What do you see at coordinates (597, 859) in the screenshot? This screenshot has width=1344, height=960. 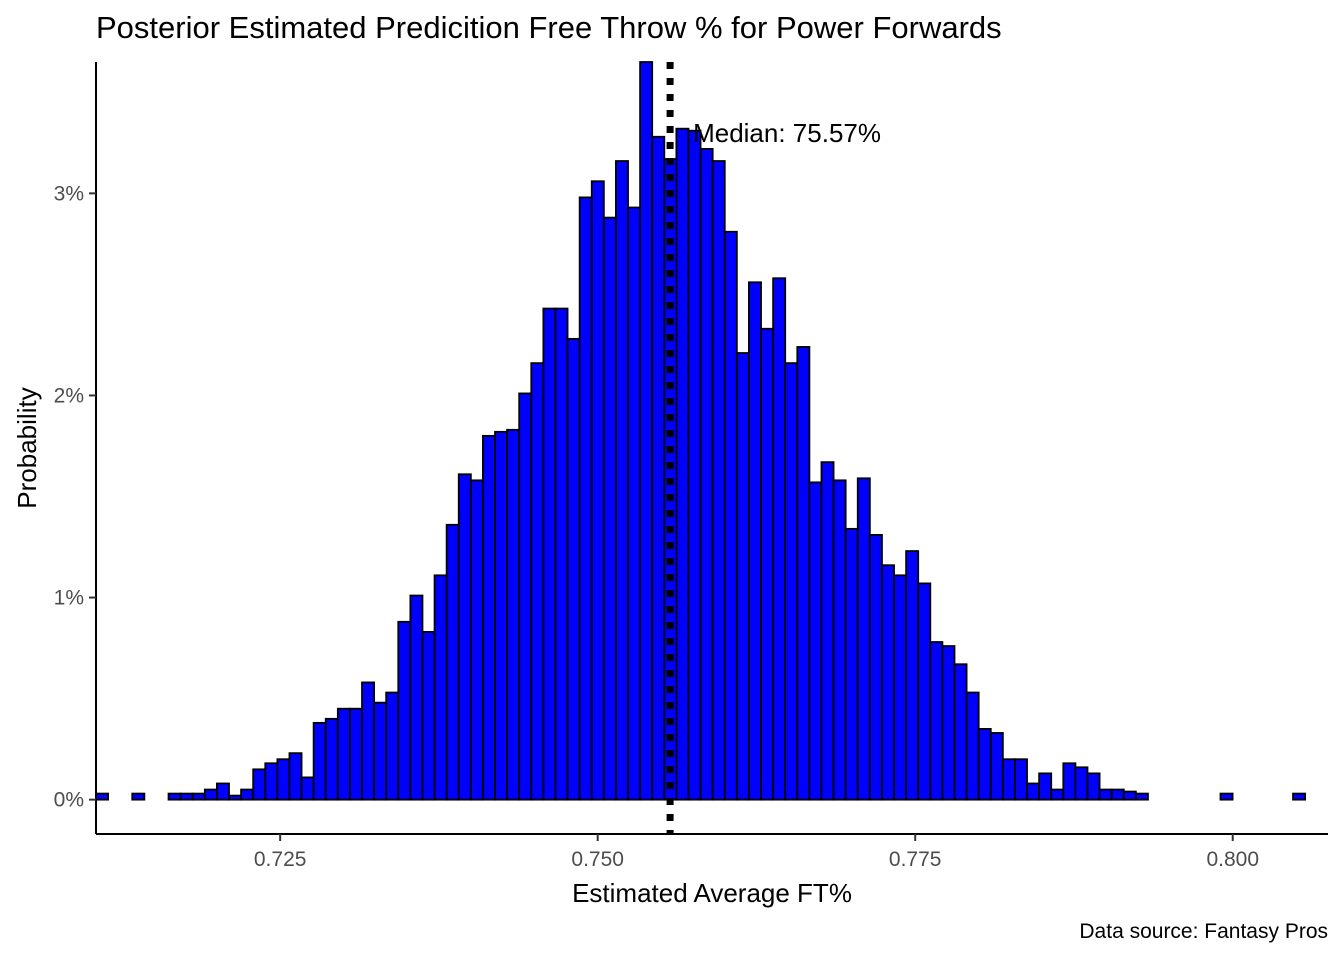 I see `x-tick-label: 0.750` at bounding box center [597, 859].